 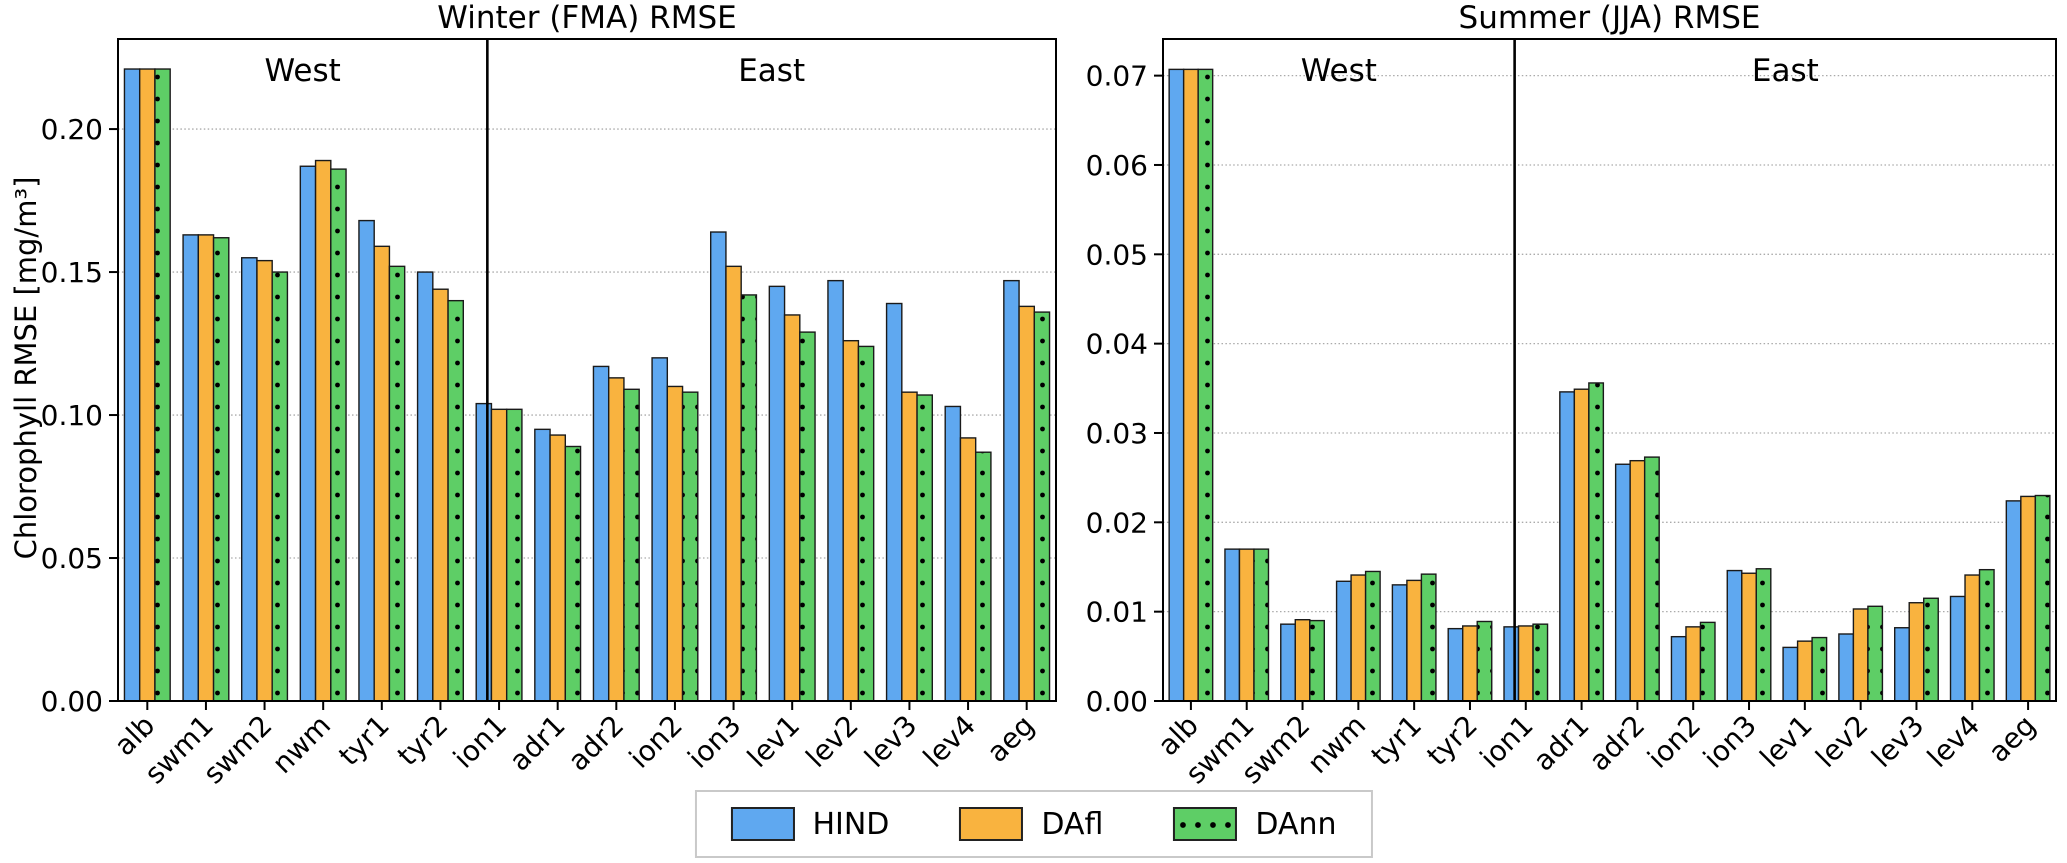 What do you see at coordinates (480, 742) in the screenshot?
I see `x-tick-label-ion1: ion1` at bounding box center [480, 742].